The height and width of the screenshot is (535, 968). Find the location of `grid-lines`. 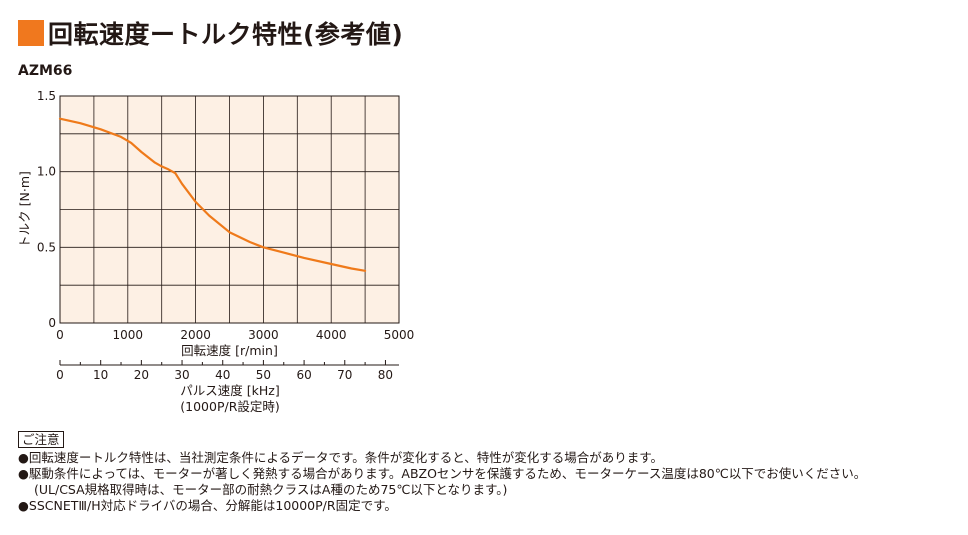

grid-lines is located at coordinates (229, 209).